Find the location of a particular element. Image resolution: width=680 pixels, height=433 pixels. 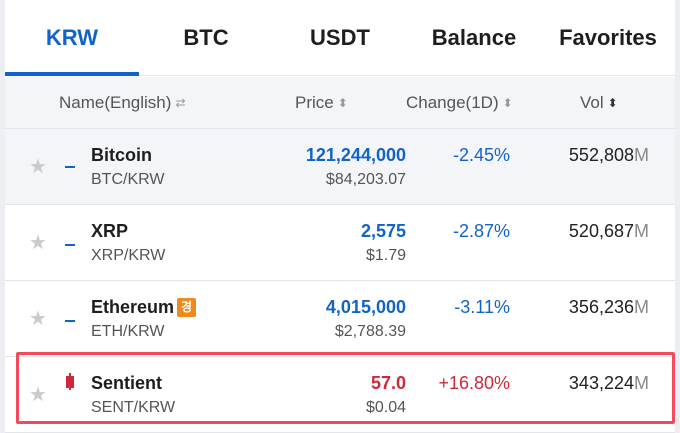

tab-usdt: USDT is located at coordinates (340, 38).